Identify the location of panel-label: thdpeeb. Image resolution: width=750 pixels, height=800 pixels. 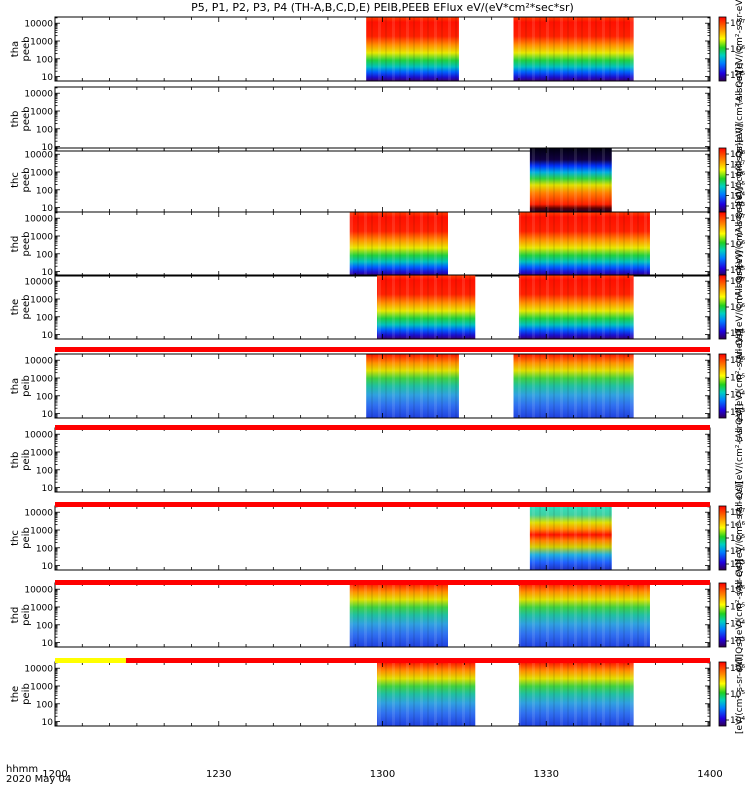
(21, 244).